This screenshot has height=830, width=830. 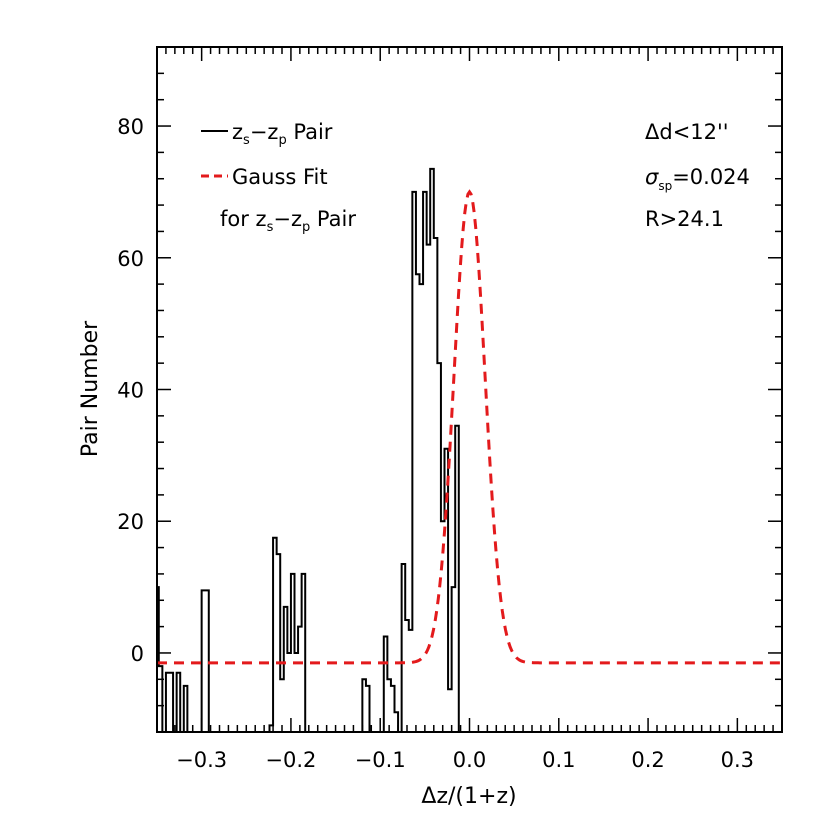 I want to click on x-tick-label: 0.3, so click(x=737, y=760).